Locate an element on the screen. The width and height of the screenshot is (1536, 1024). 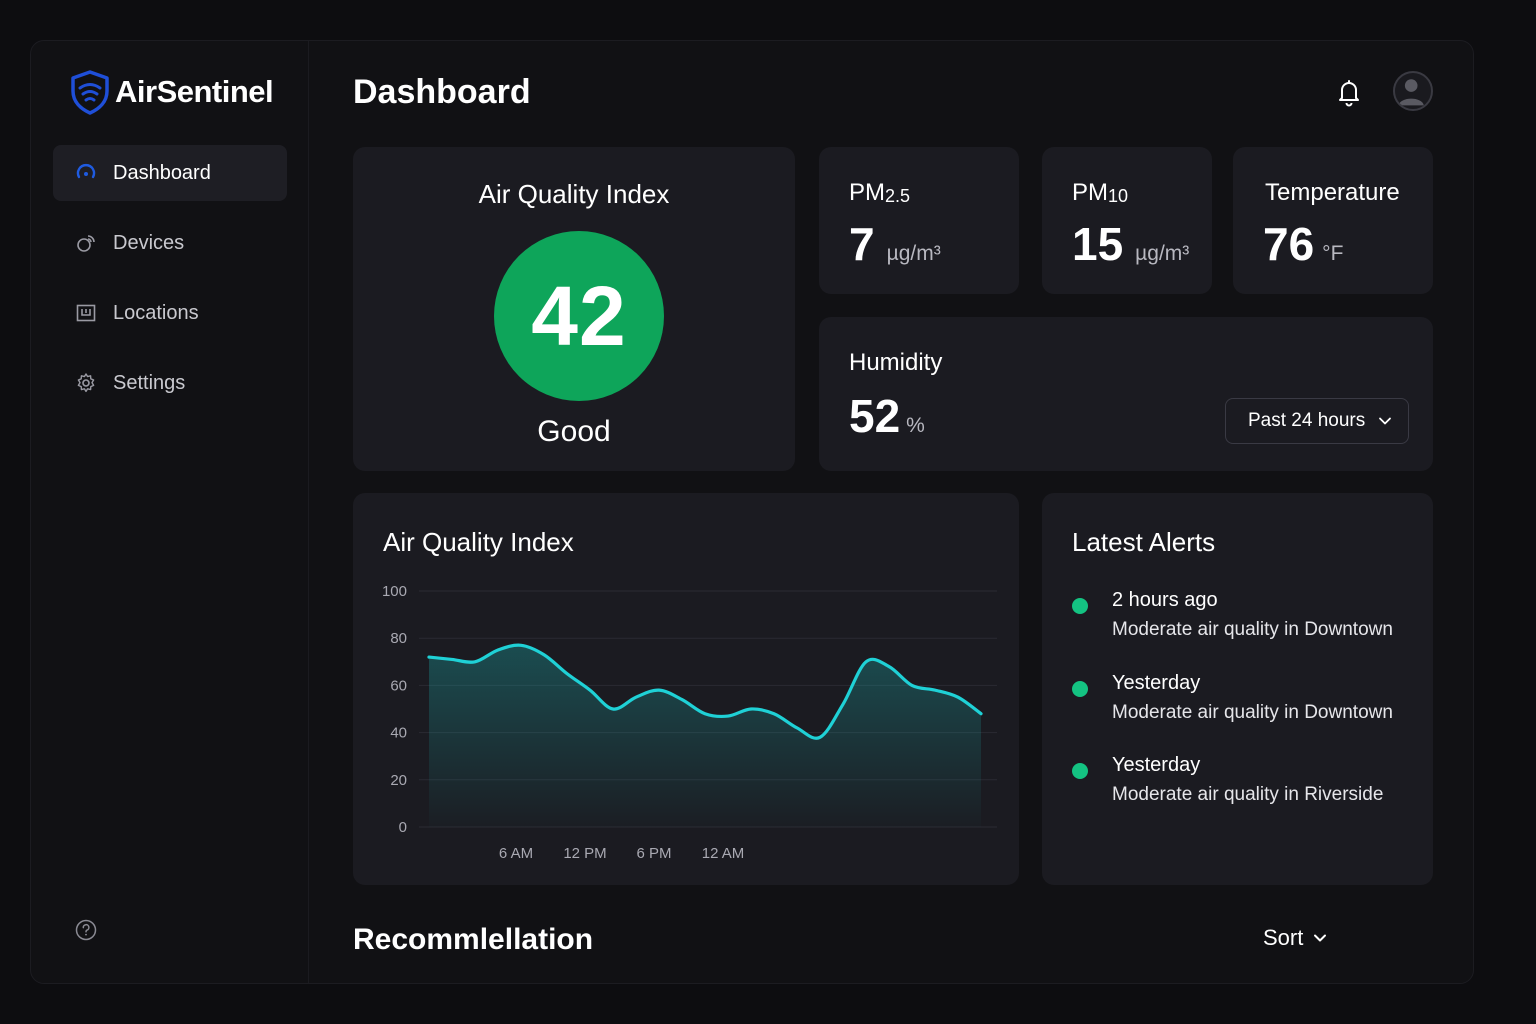
sort-label: Sort is located at coordinates (1283, 937).